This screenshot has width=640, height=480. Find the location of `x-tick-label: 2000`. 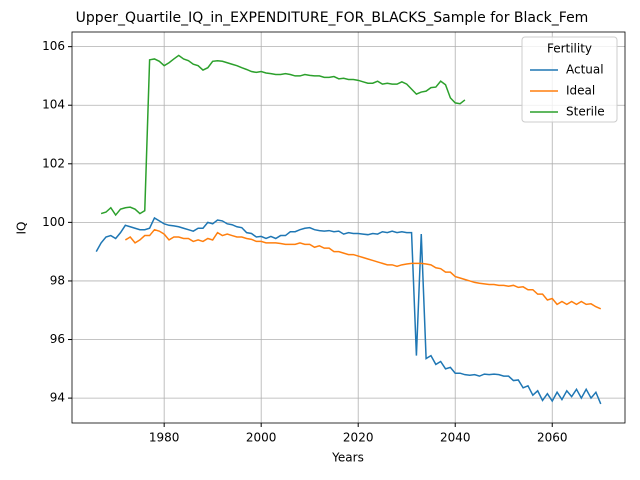

x-tick-label: 2000 is located at coordinates (261, 438).